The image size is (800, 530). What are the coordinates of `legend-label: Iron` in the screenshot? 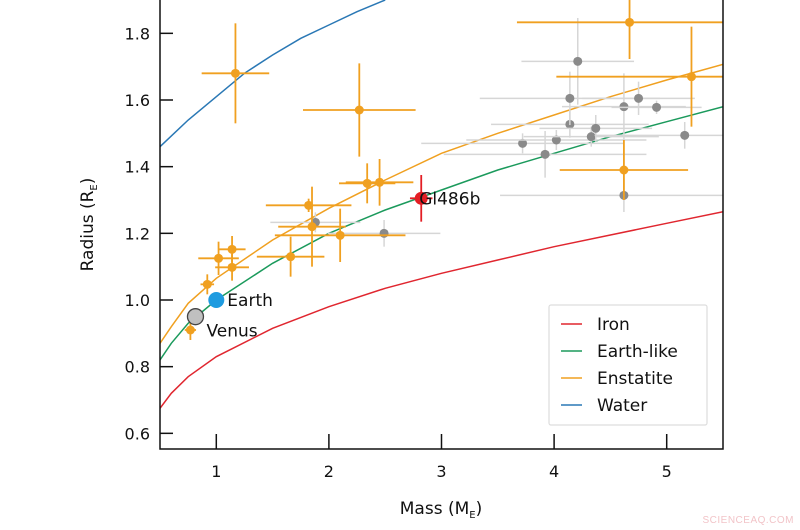 It's located at (613, 325).